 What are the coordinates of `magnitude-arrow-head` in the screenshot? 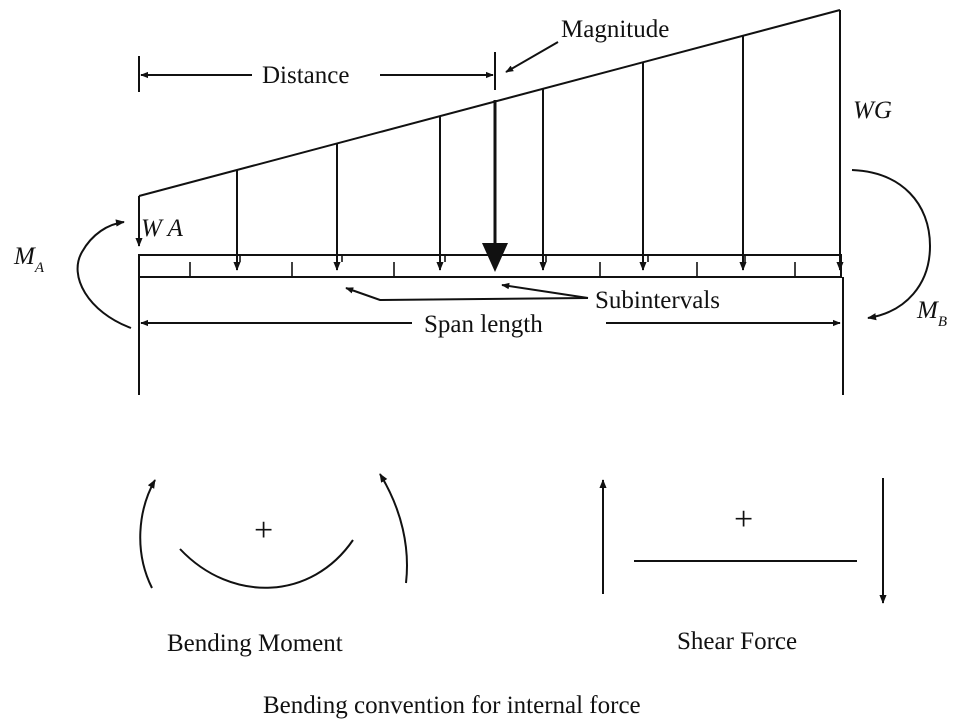 It's located at (495, 257).